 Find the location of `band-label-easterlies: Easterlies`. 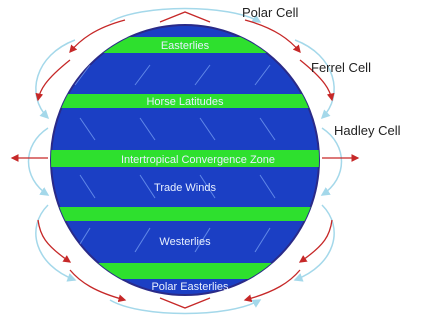

band-label-easterlies: Easterlies is located at coordinates (185, 46).